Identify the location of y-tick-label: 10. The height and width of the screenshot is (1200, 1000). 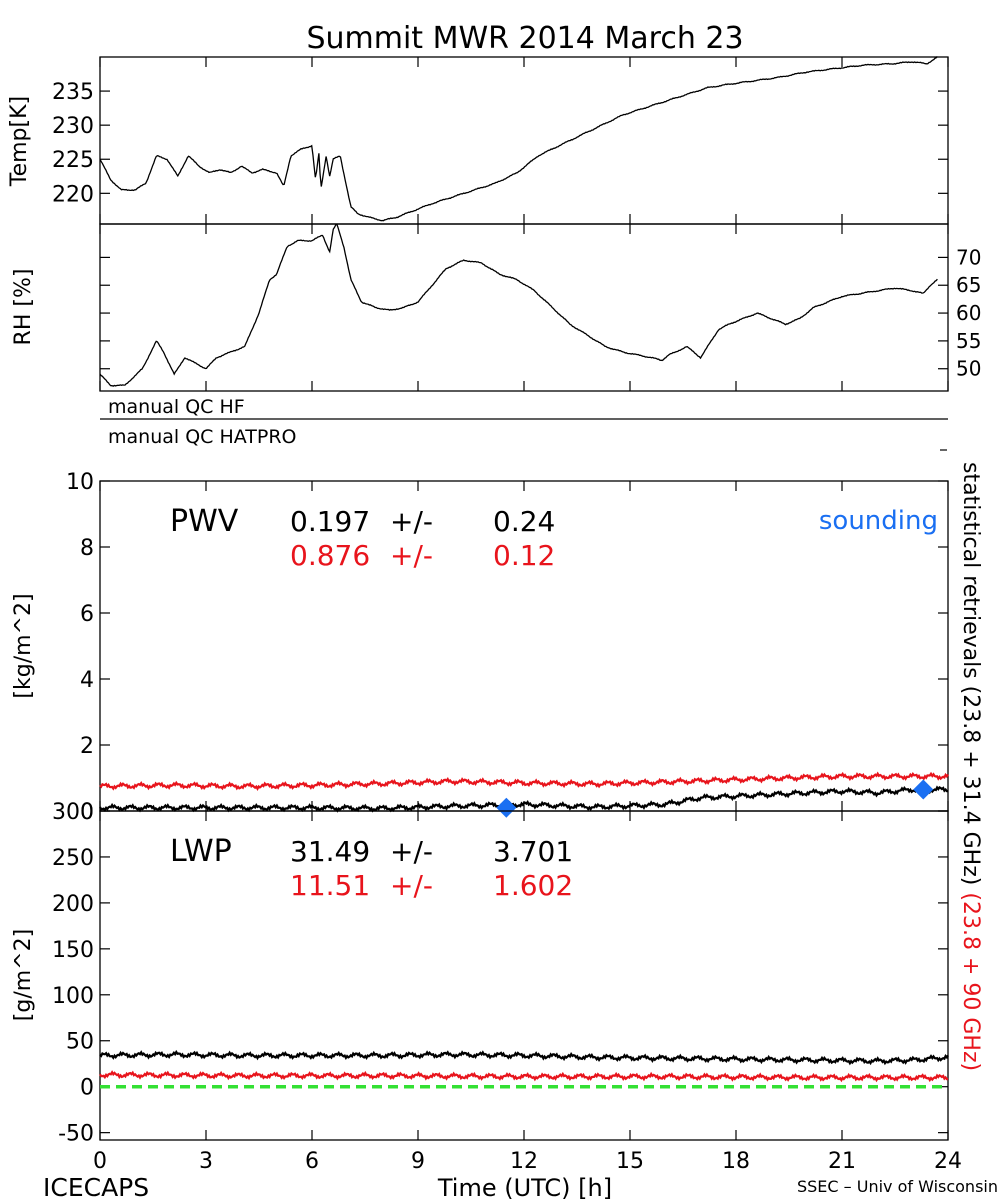
(80, 482).